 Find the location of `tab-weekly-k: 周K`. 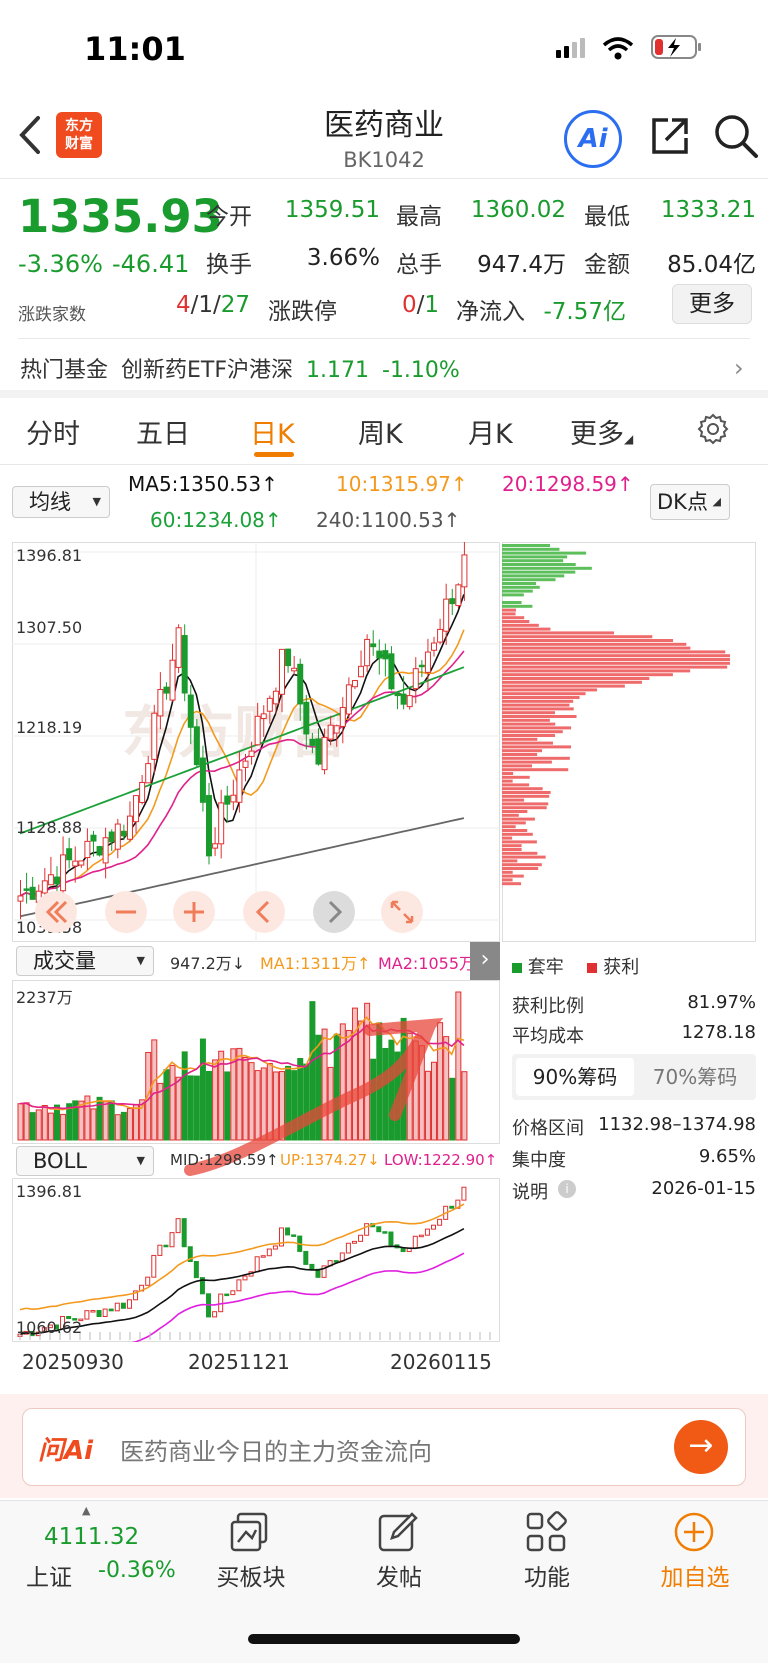

tab-weekly-k: 周K is located at coordinates (380, 434).